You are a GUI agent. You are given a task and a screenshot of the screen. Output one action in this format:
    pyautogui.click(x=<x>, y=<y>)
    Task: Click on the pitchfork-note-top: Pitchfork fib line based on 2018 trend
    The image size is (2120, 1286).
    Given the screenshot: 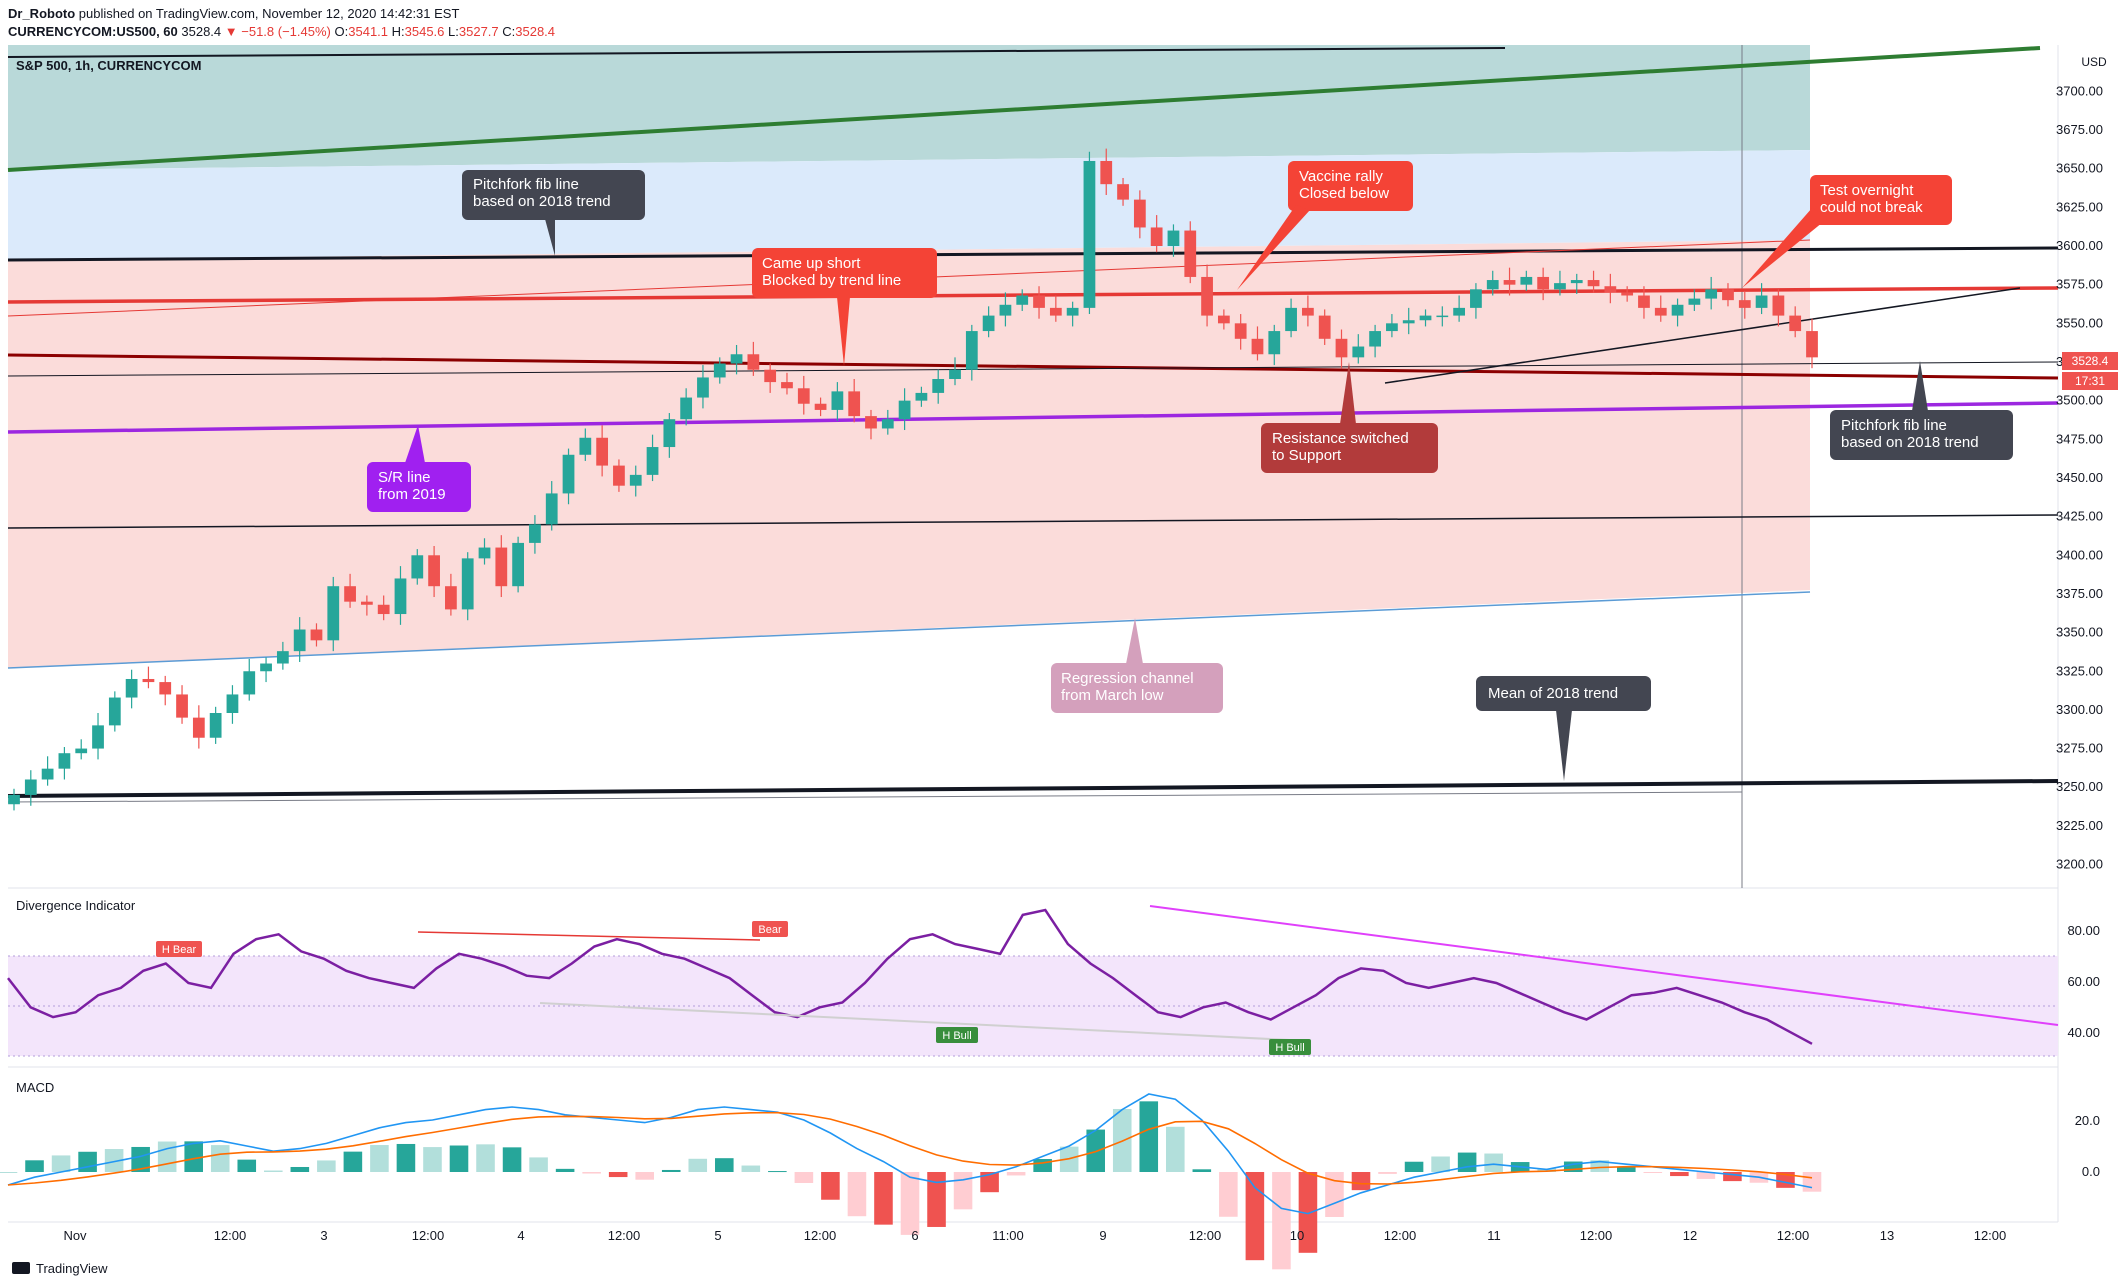 What is the action you would take?
    pyautogui.click(x=553, y=213)
    